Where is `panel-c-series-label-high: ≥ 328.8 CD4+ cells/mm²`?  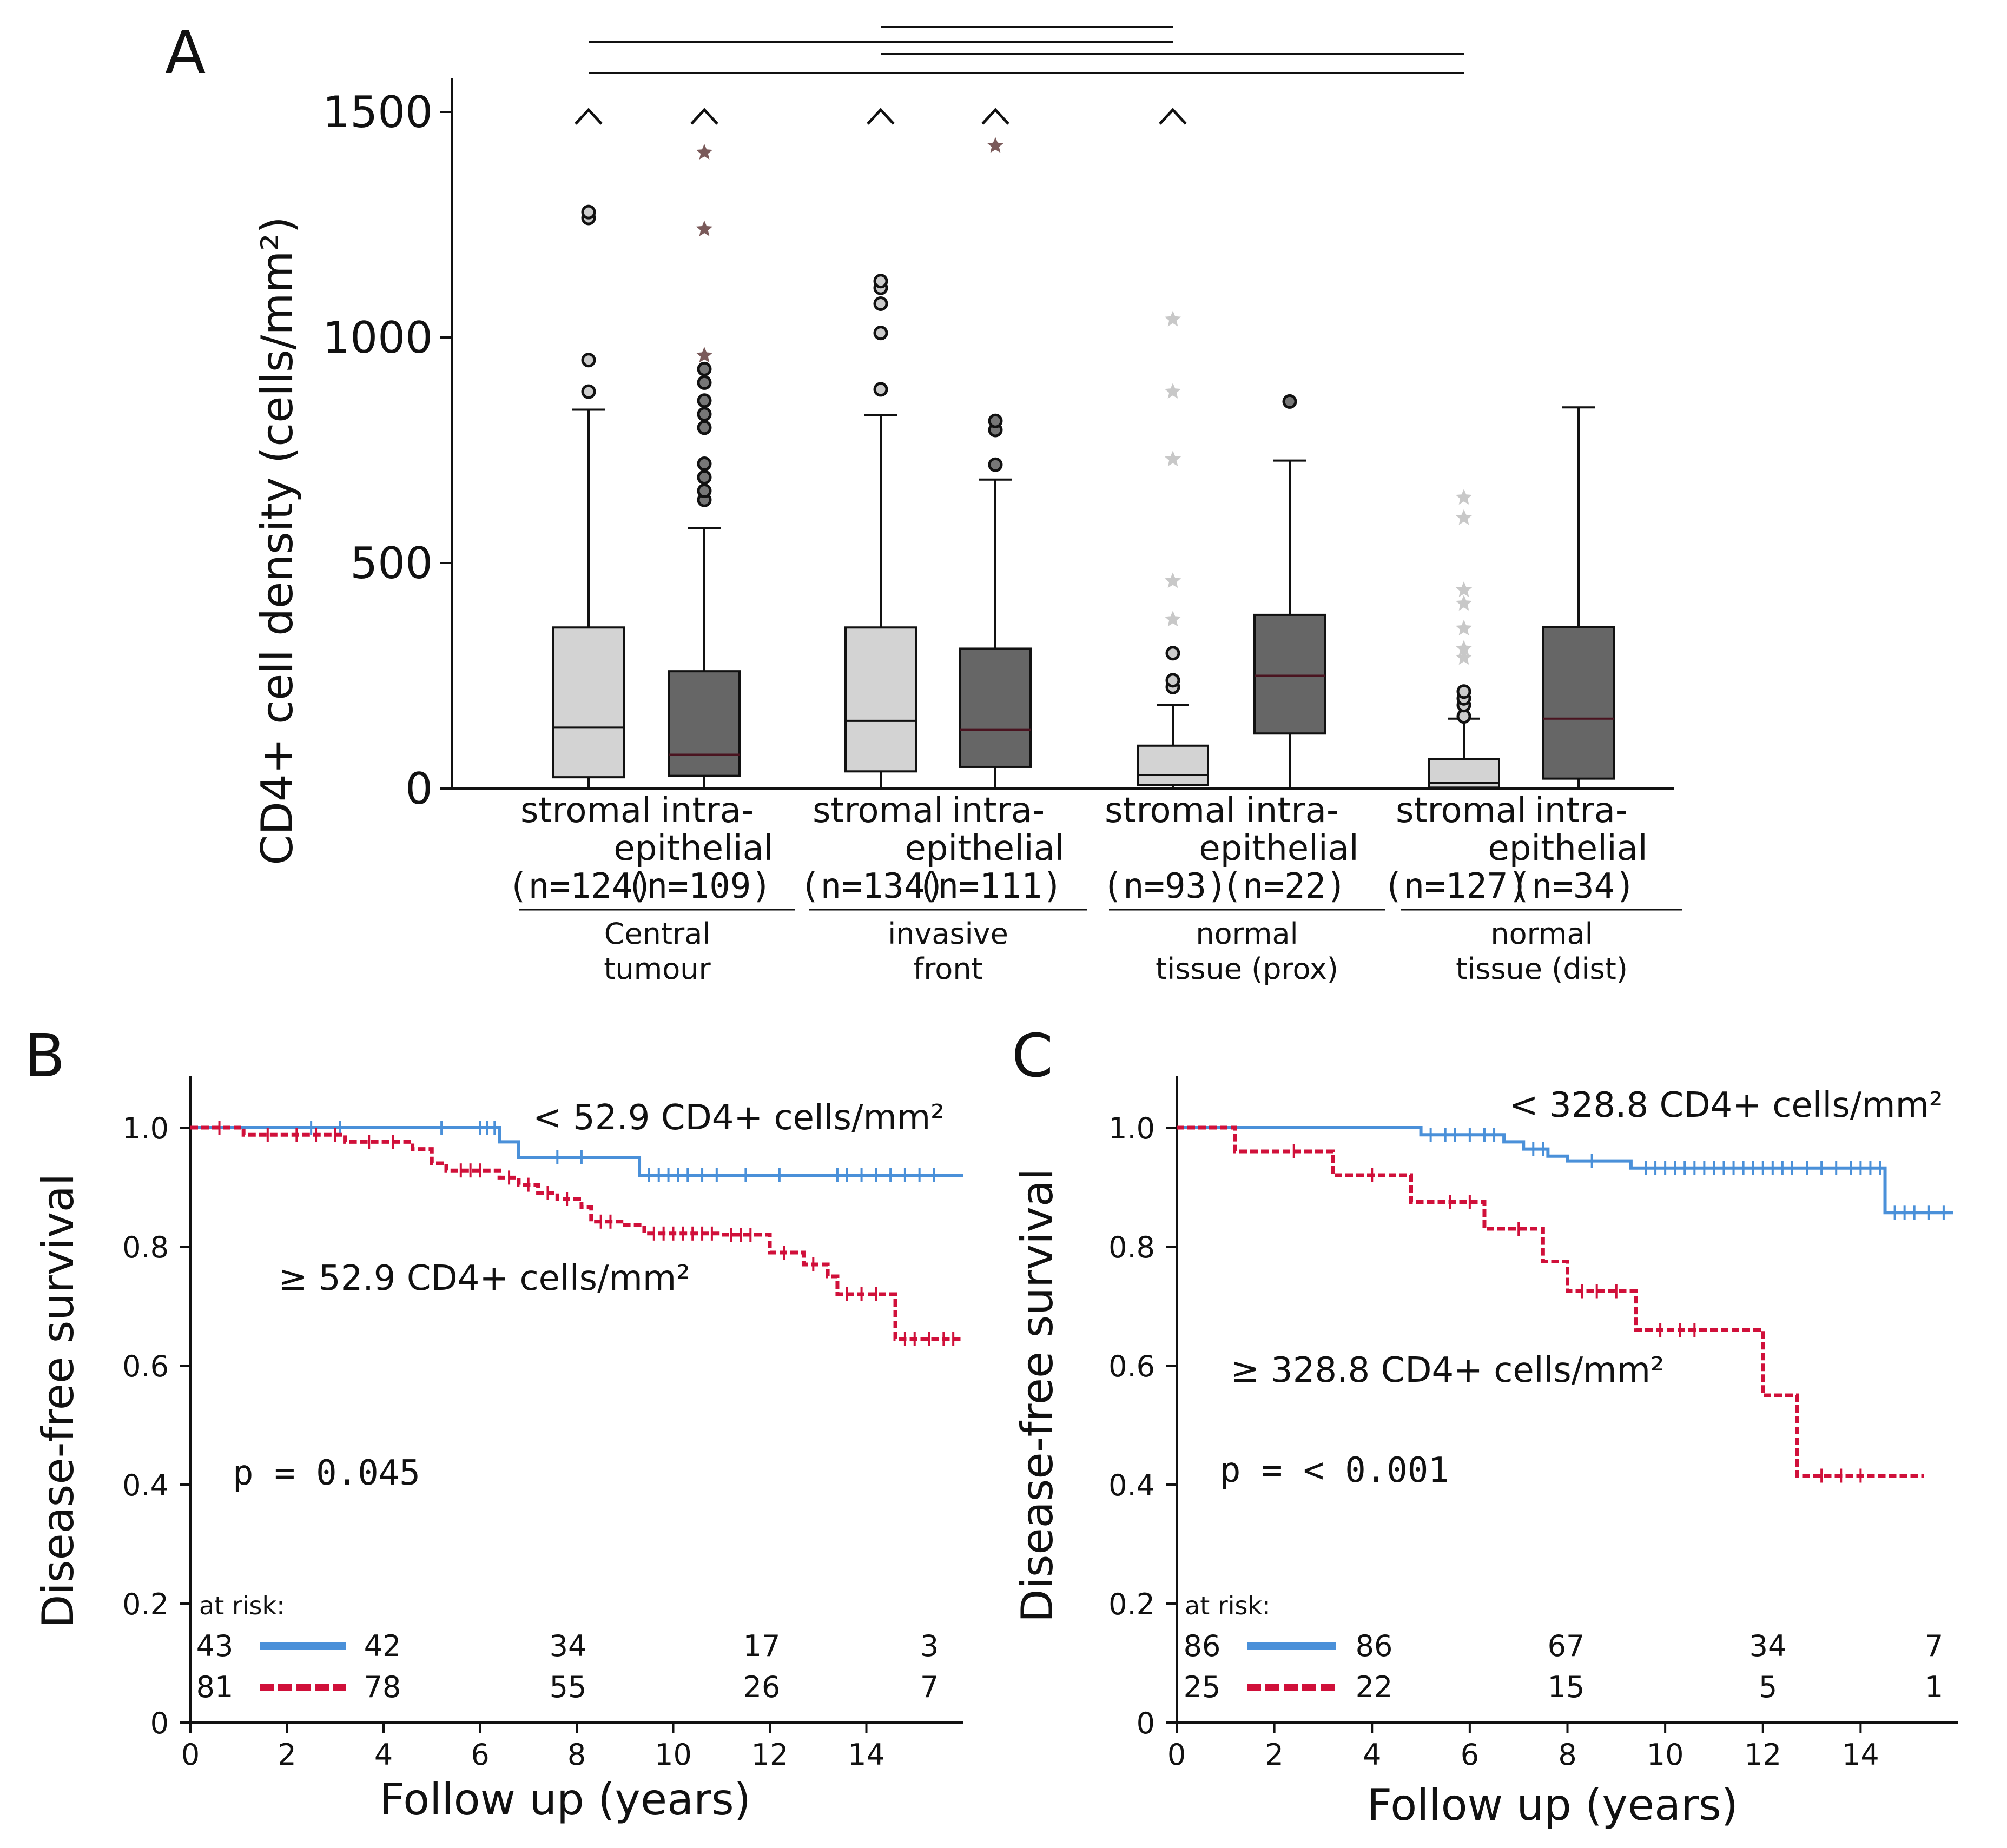 panel-c-series-label-high: ≥ 328.8 CD4+ cells/mm² is located at coordinates (1448, 1370).